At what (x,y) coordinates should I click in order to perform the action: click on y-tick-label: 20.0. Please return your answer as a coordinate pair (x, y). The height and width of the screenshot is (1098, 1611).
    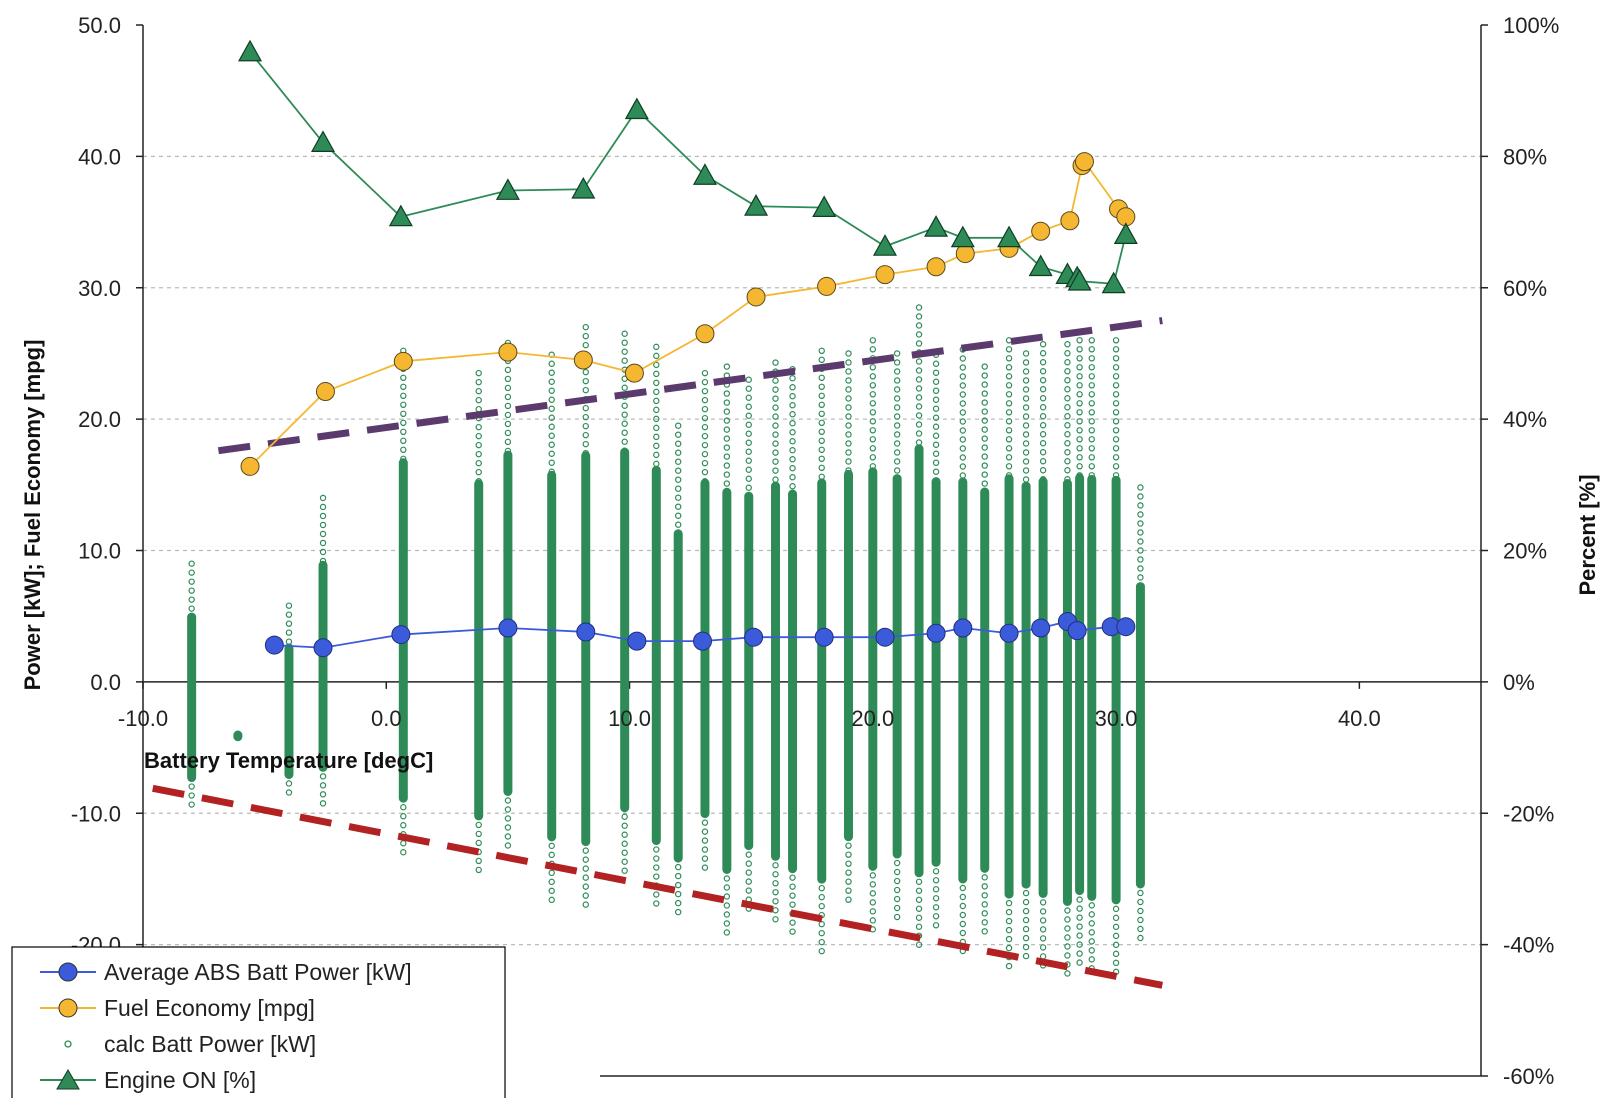
    Looking at the image, I should click on (99, 419).